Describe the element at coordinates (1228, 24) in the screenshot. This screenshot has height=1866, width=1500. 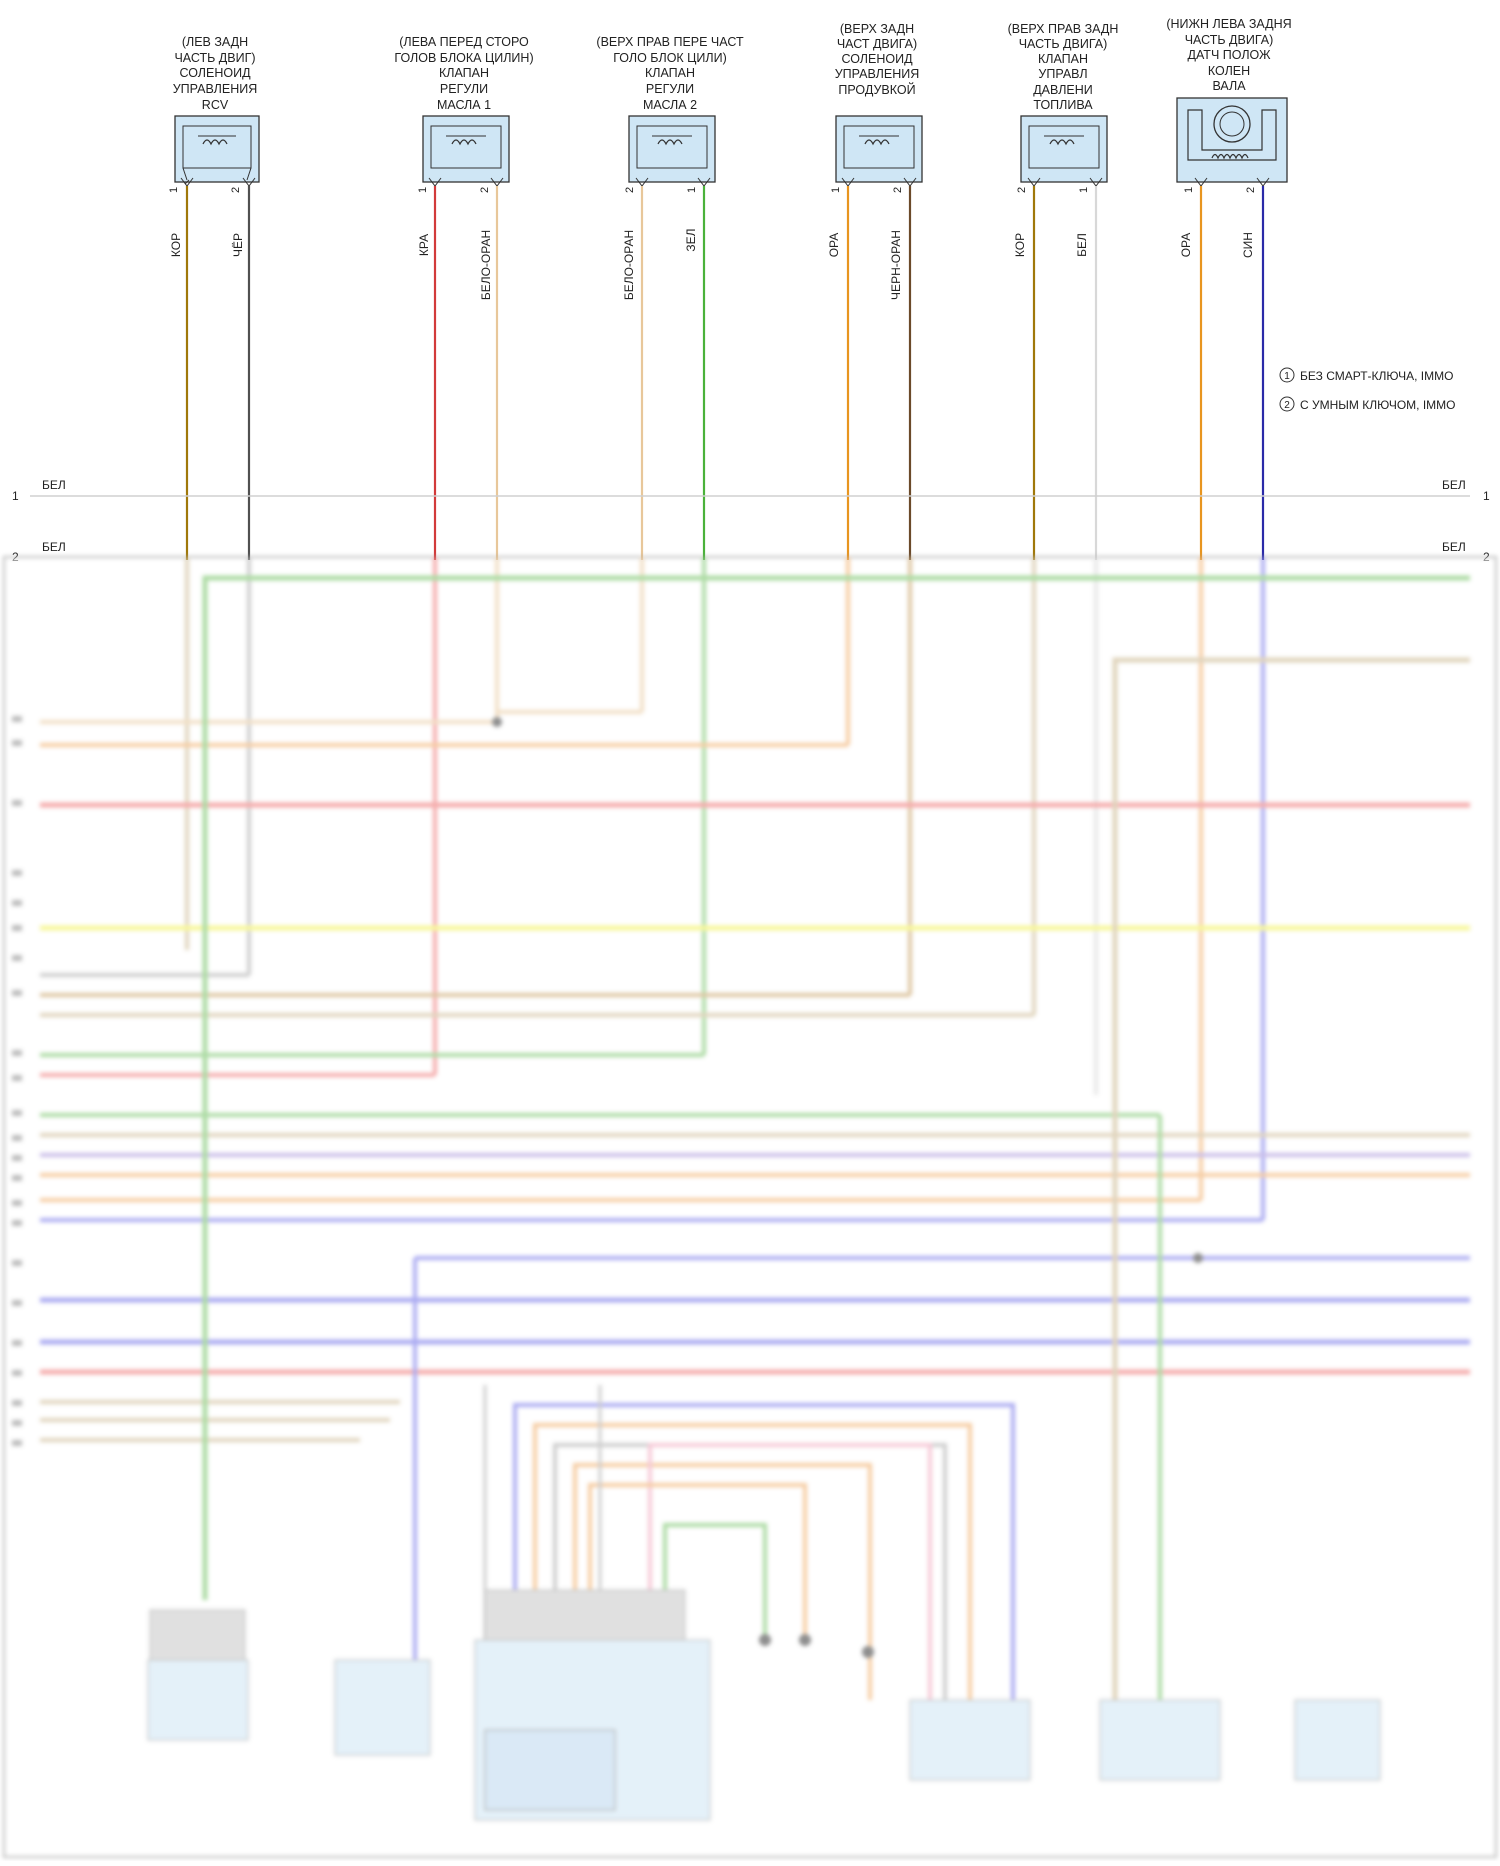
I see `component-title-line: (НИЖН ЛЕВА ЗАДНЯ` at that location.